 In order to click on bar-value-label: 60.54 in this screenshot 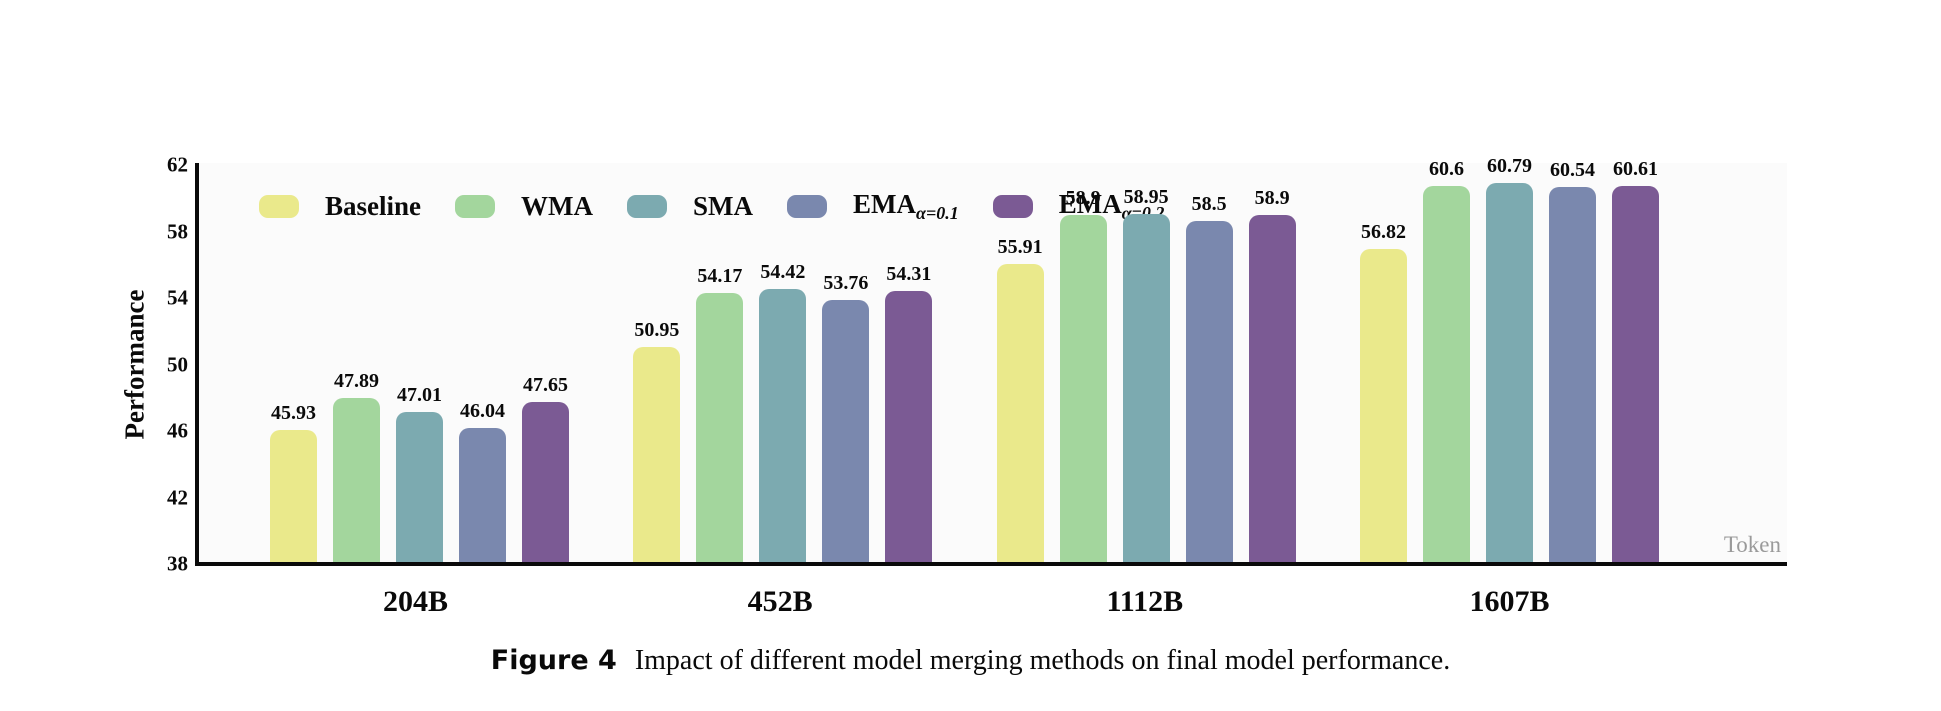, I will do `click(1572, 170)`.